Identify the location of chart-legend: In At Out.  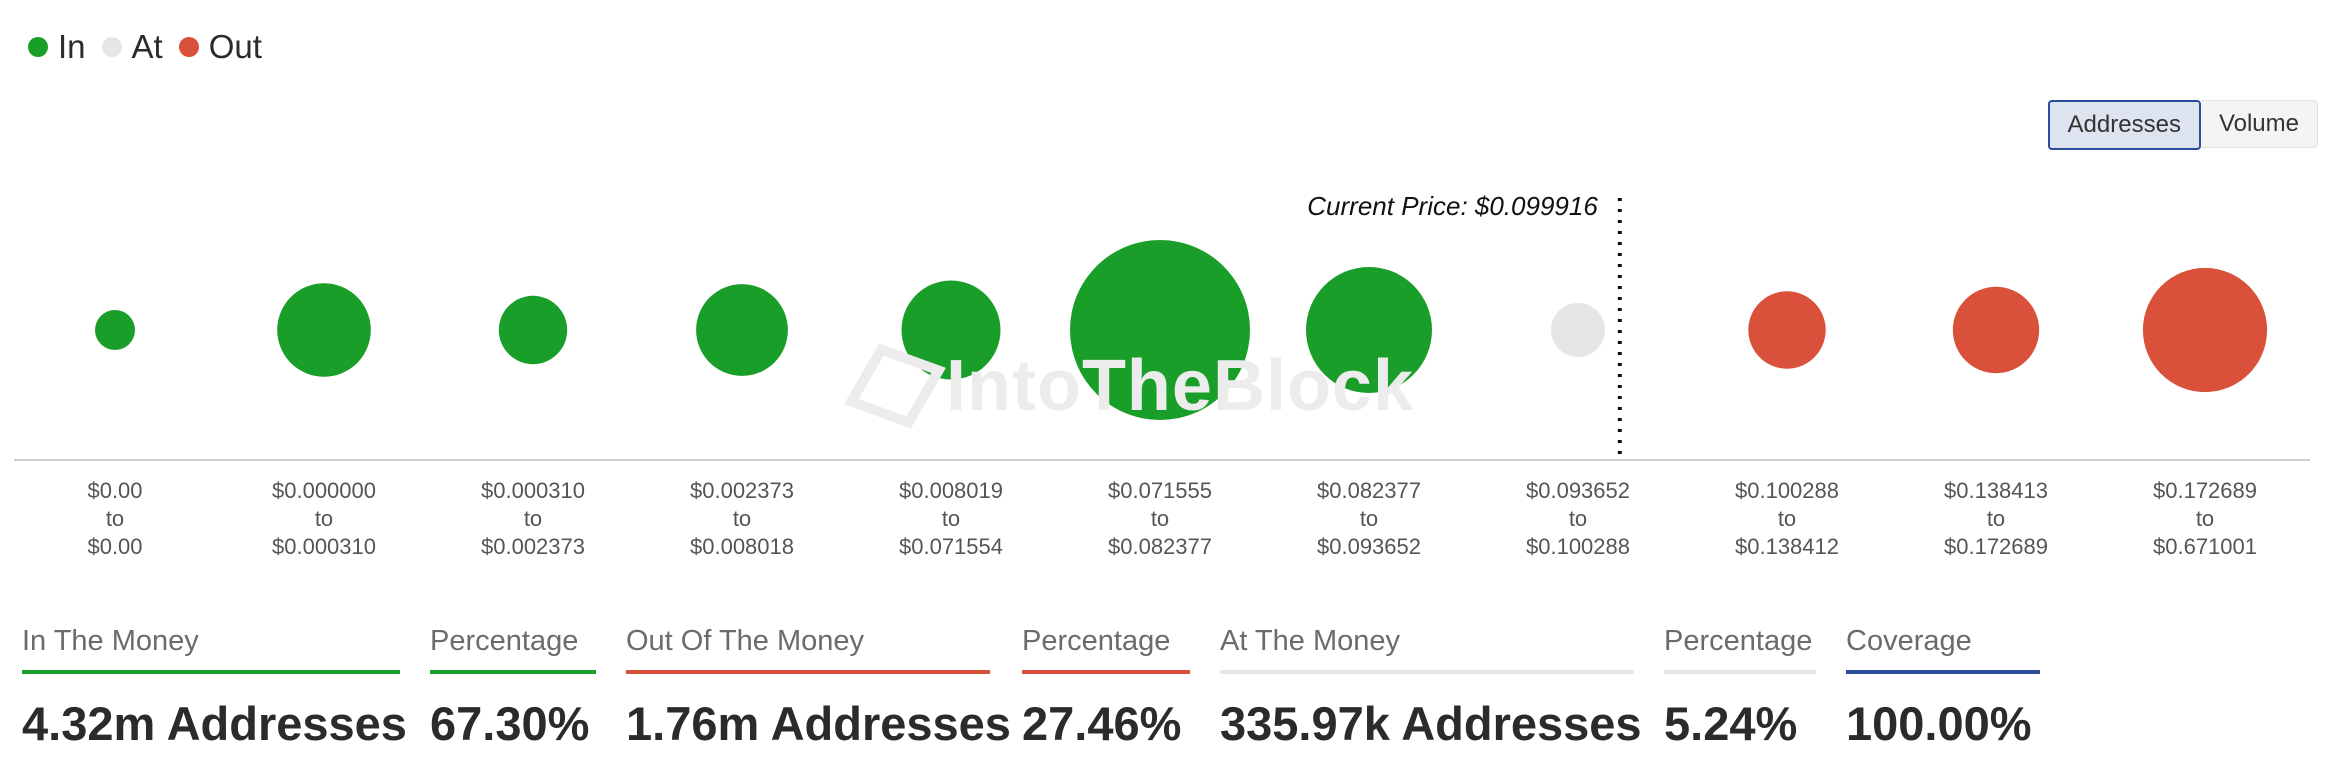
(145, 47).